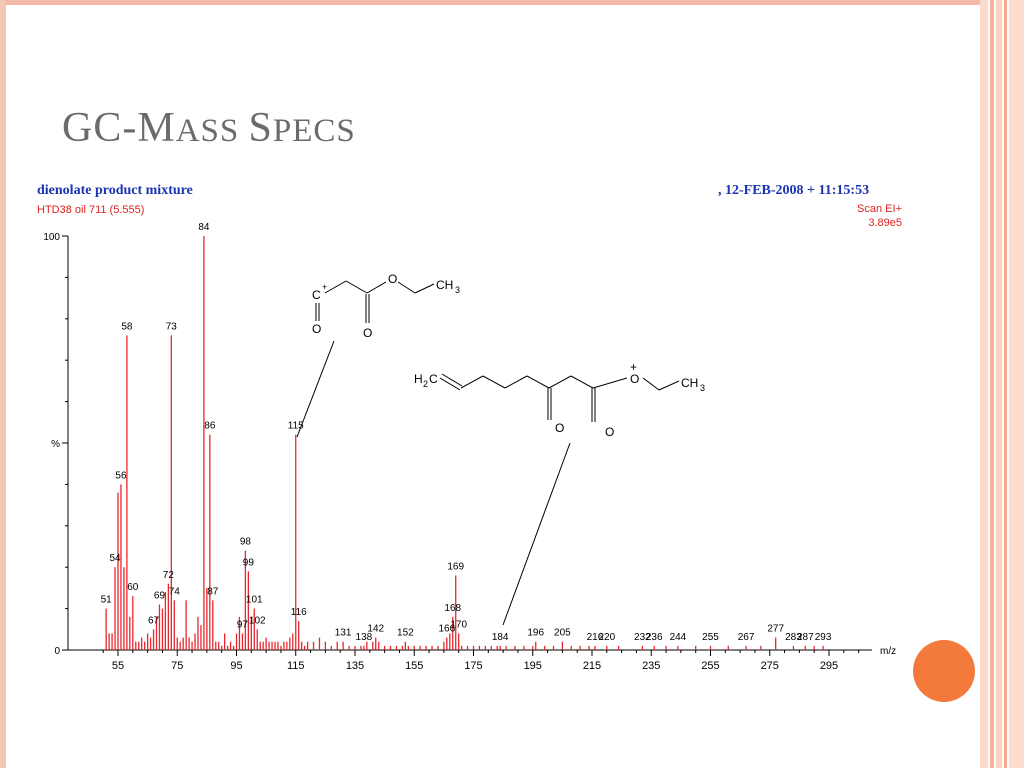 Image resolution: width=1024 pixels, height=768 pixels. I want to click on peak-label-168: 168, so click(452, 608).